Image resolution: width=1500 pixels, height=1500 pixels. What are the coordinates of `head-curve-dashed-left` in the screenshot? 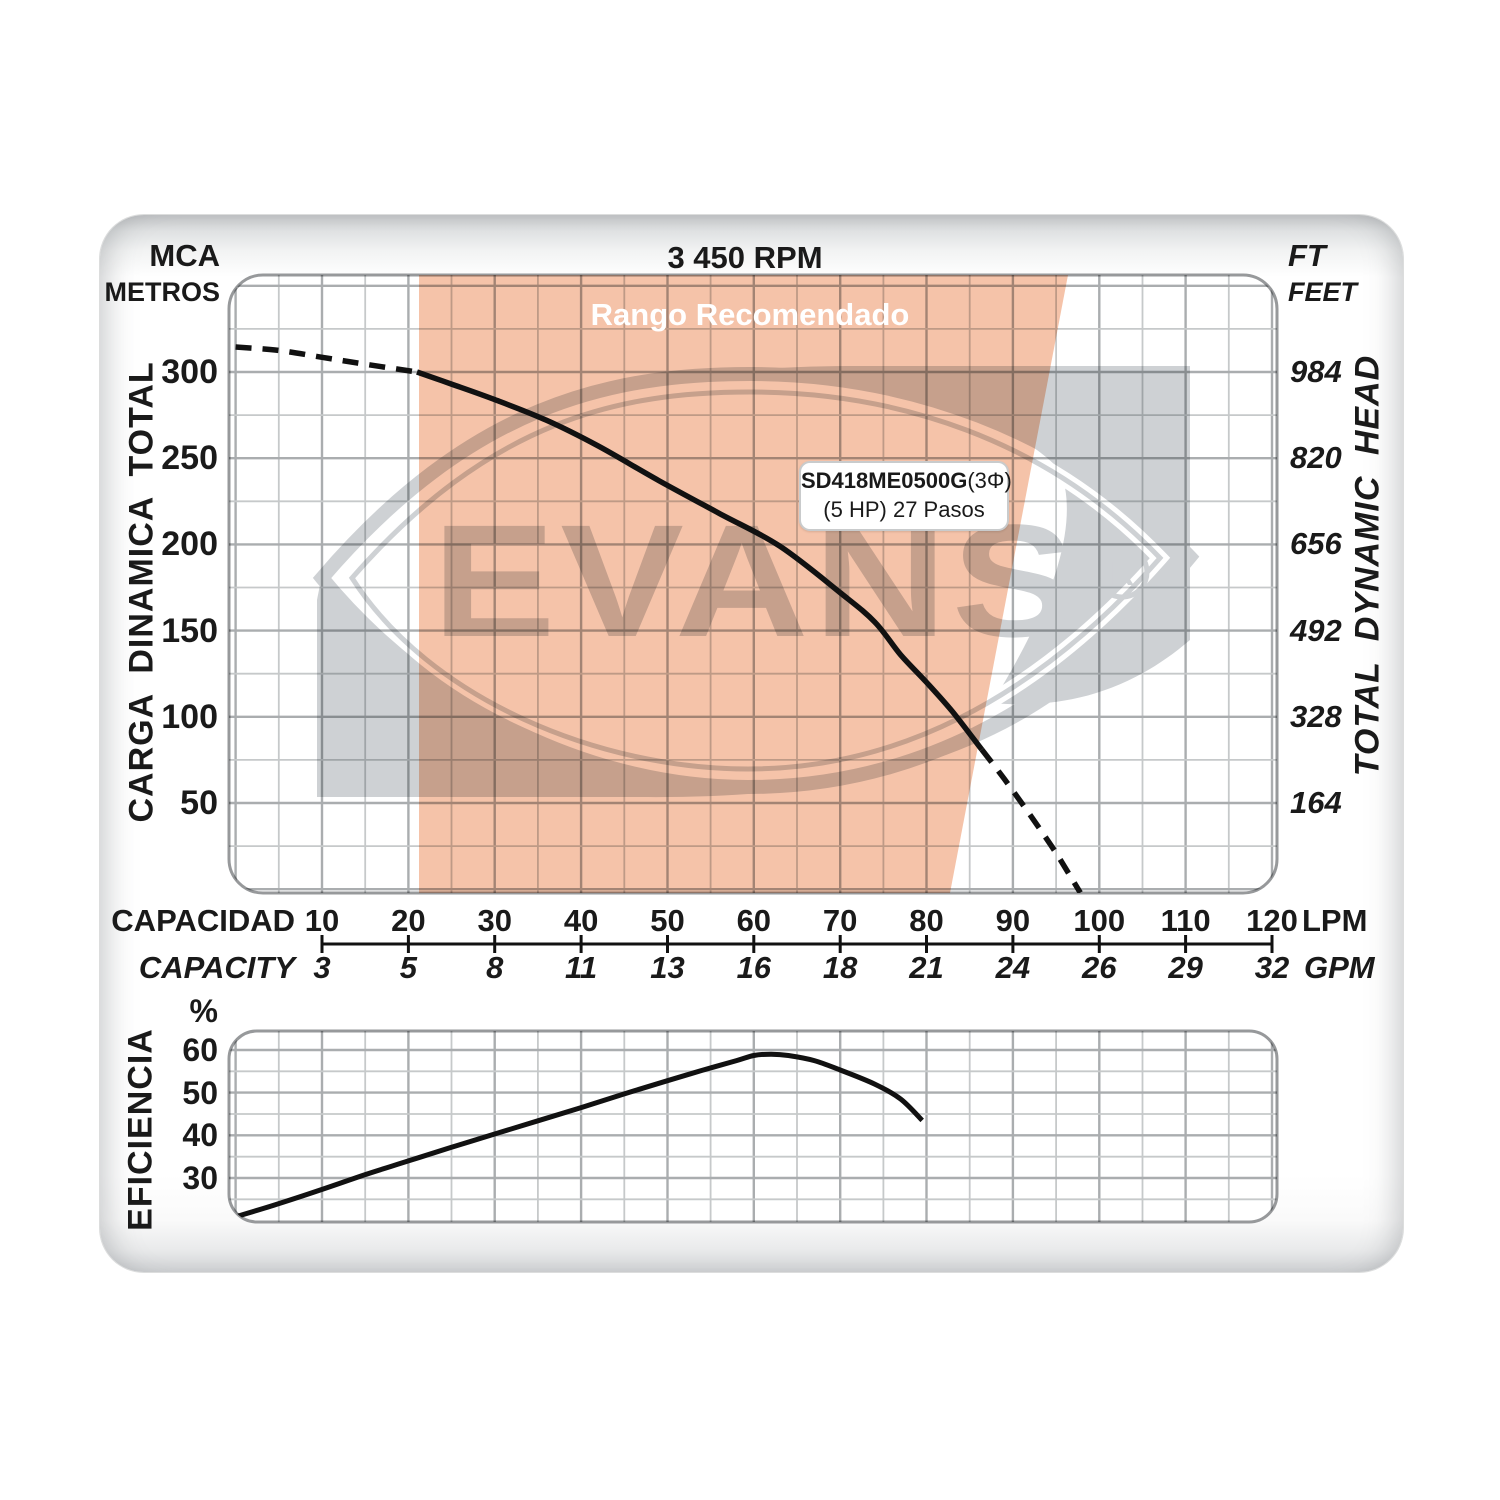 It's located at (326, 359).